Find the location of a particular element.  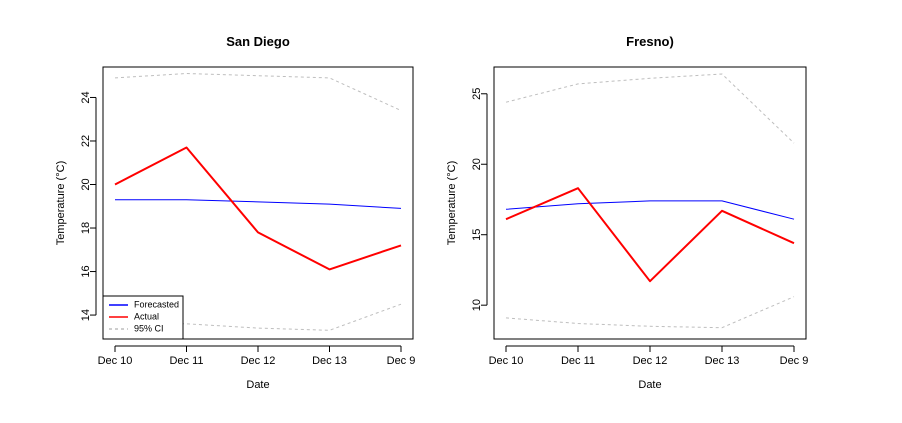

panel-2-y-axis-label: Temperature (°C) is located at coordinates (452, 203).